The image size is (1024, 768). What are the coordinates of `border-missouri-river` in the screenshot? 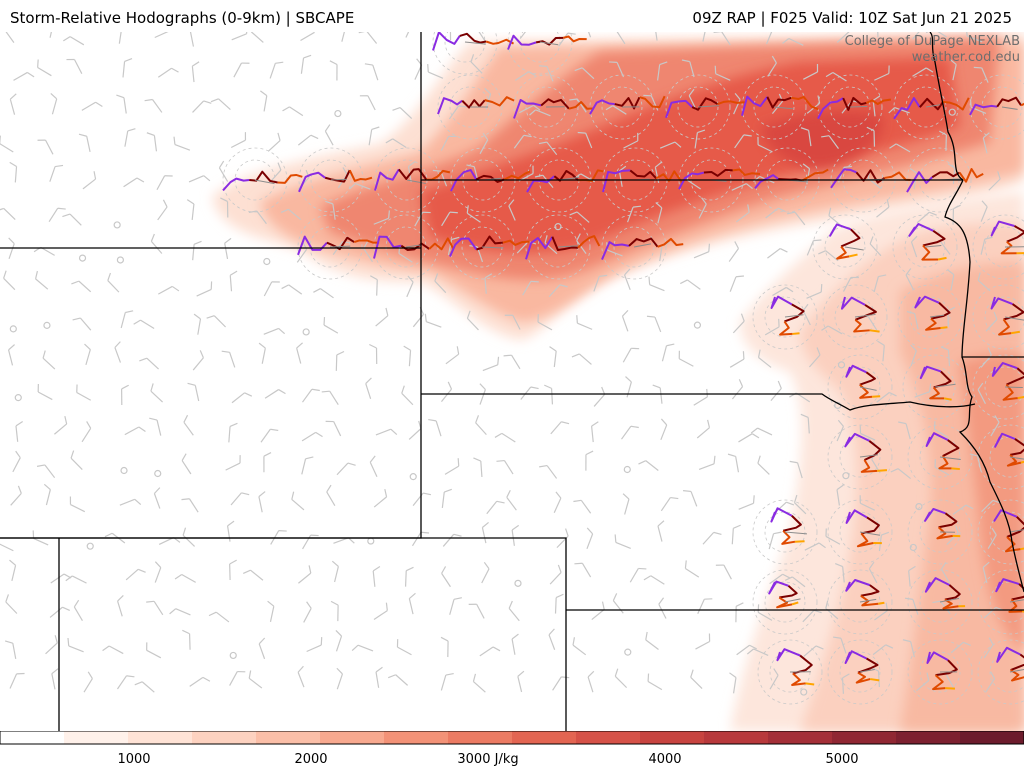 It's located at (946, 106).